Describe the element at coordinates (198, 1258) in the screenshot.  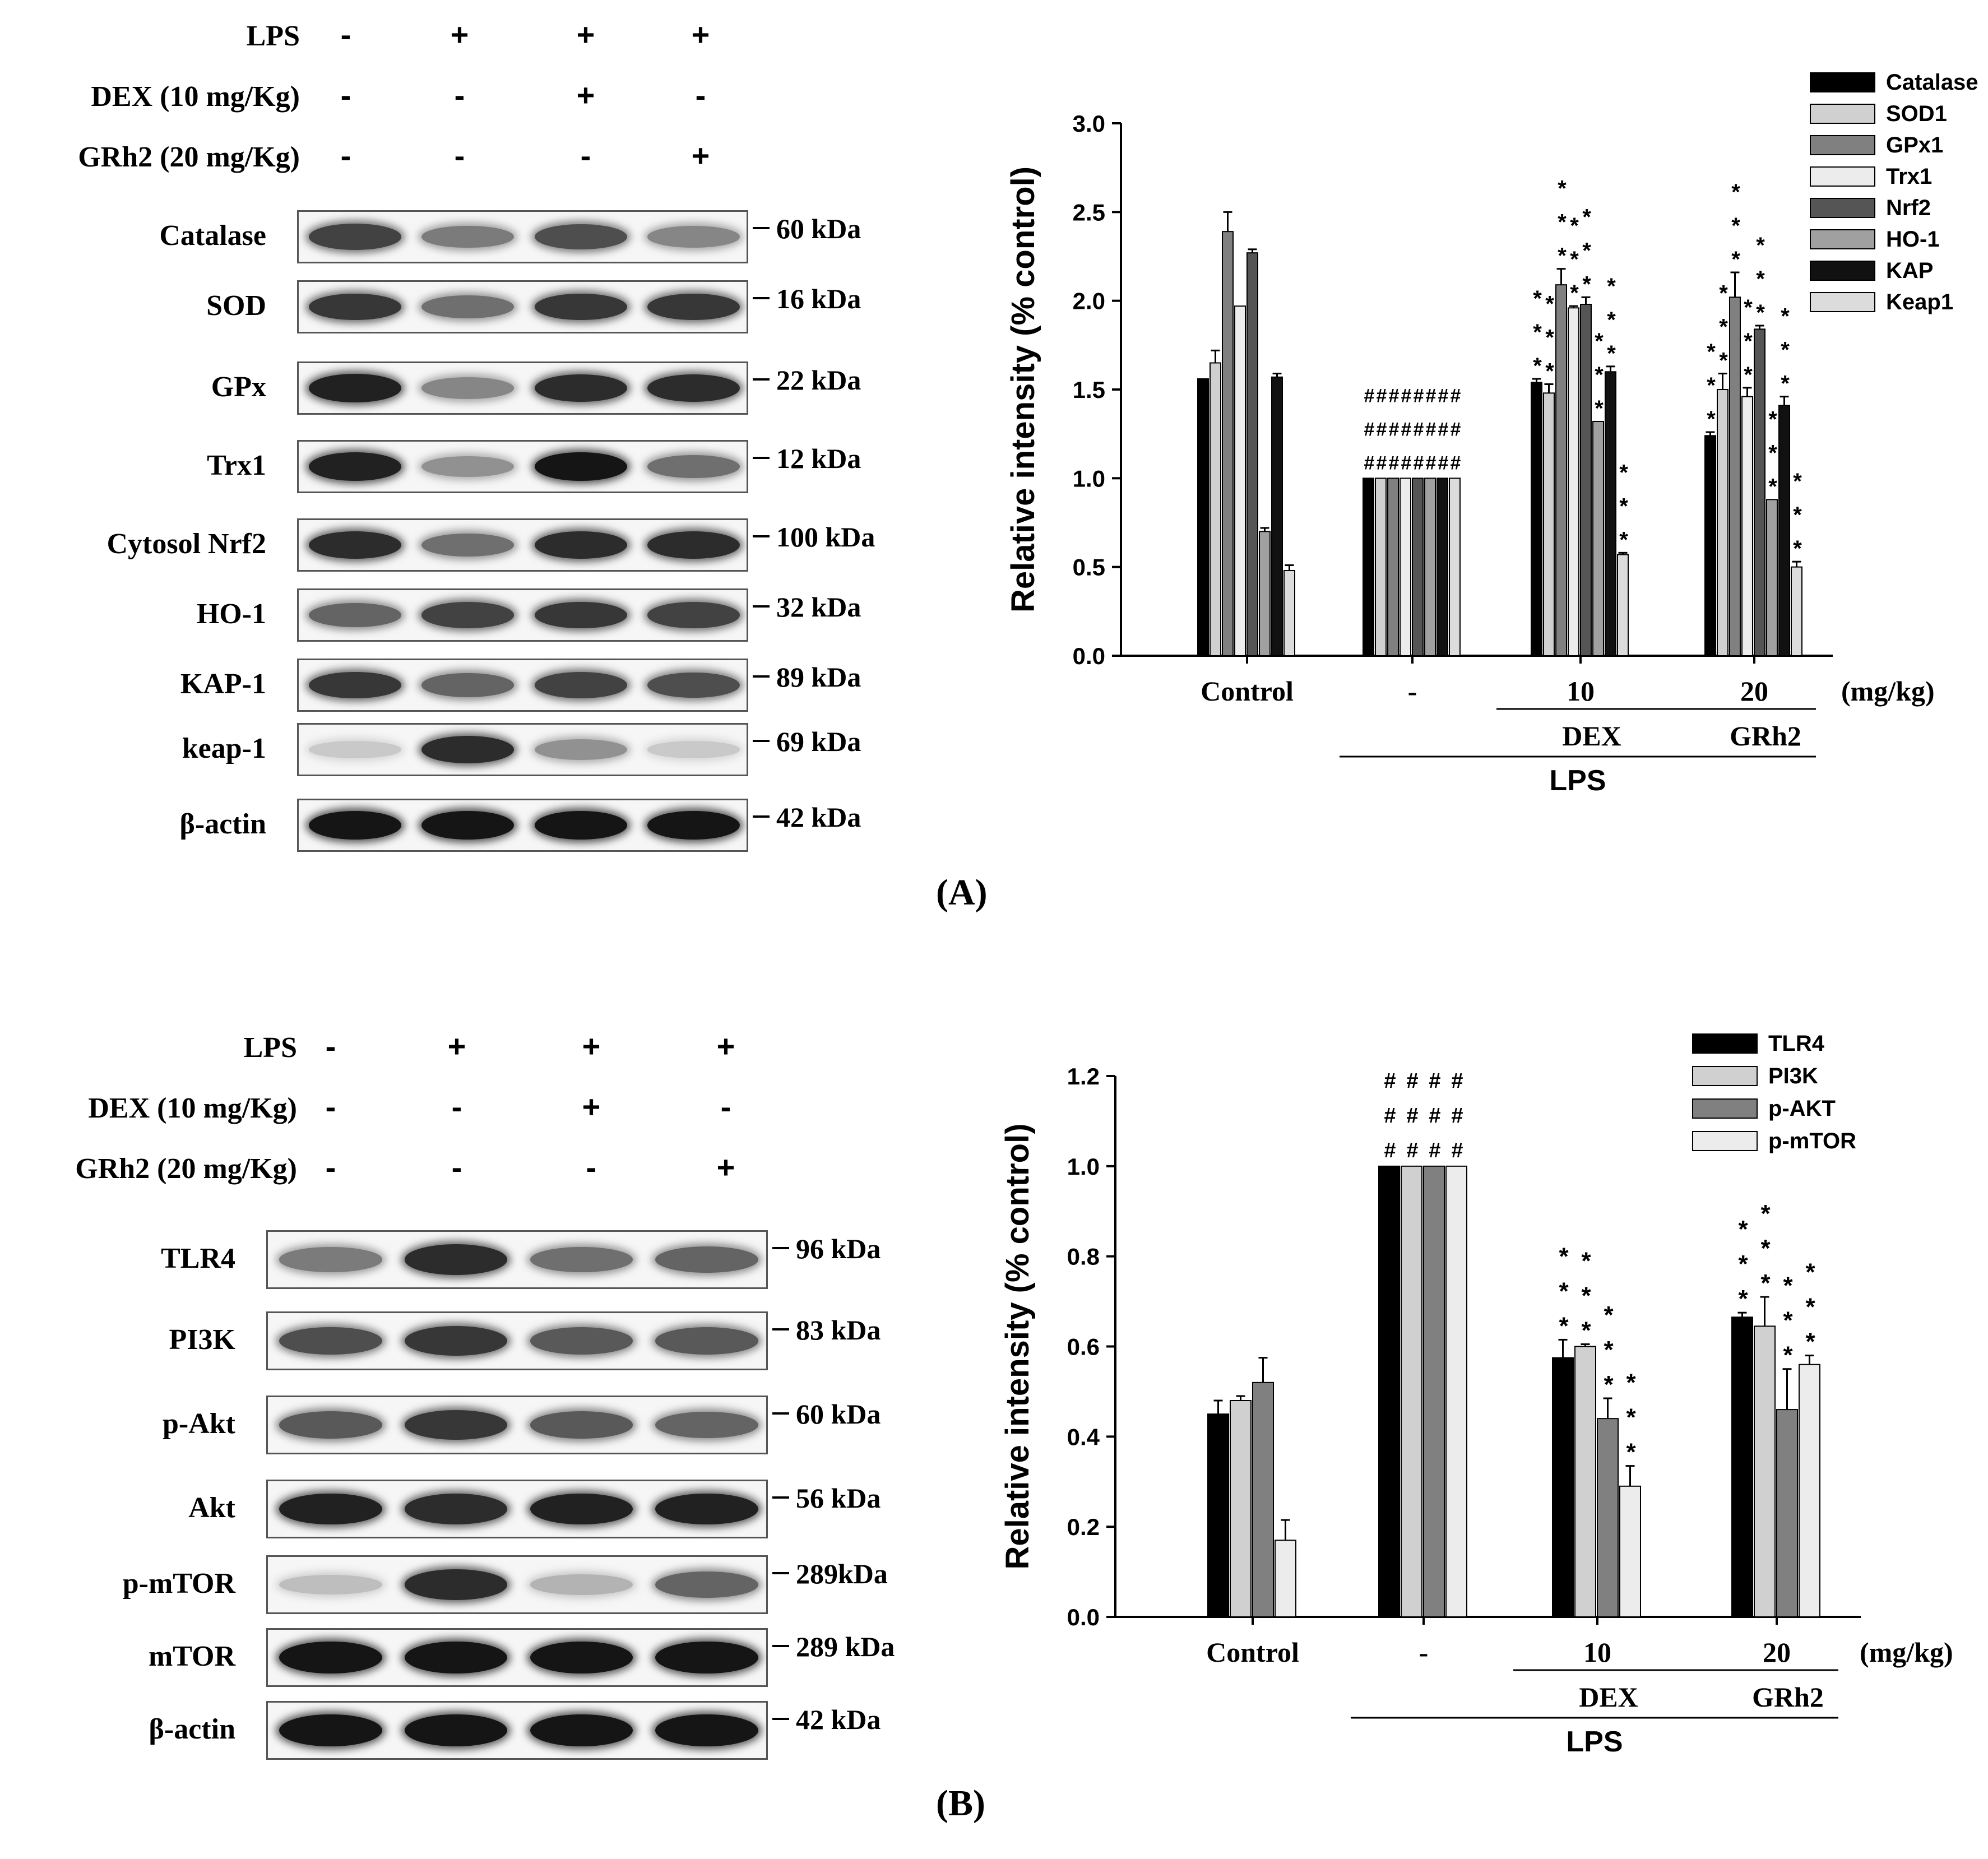
I see `blot-label: TLR4` at that location.